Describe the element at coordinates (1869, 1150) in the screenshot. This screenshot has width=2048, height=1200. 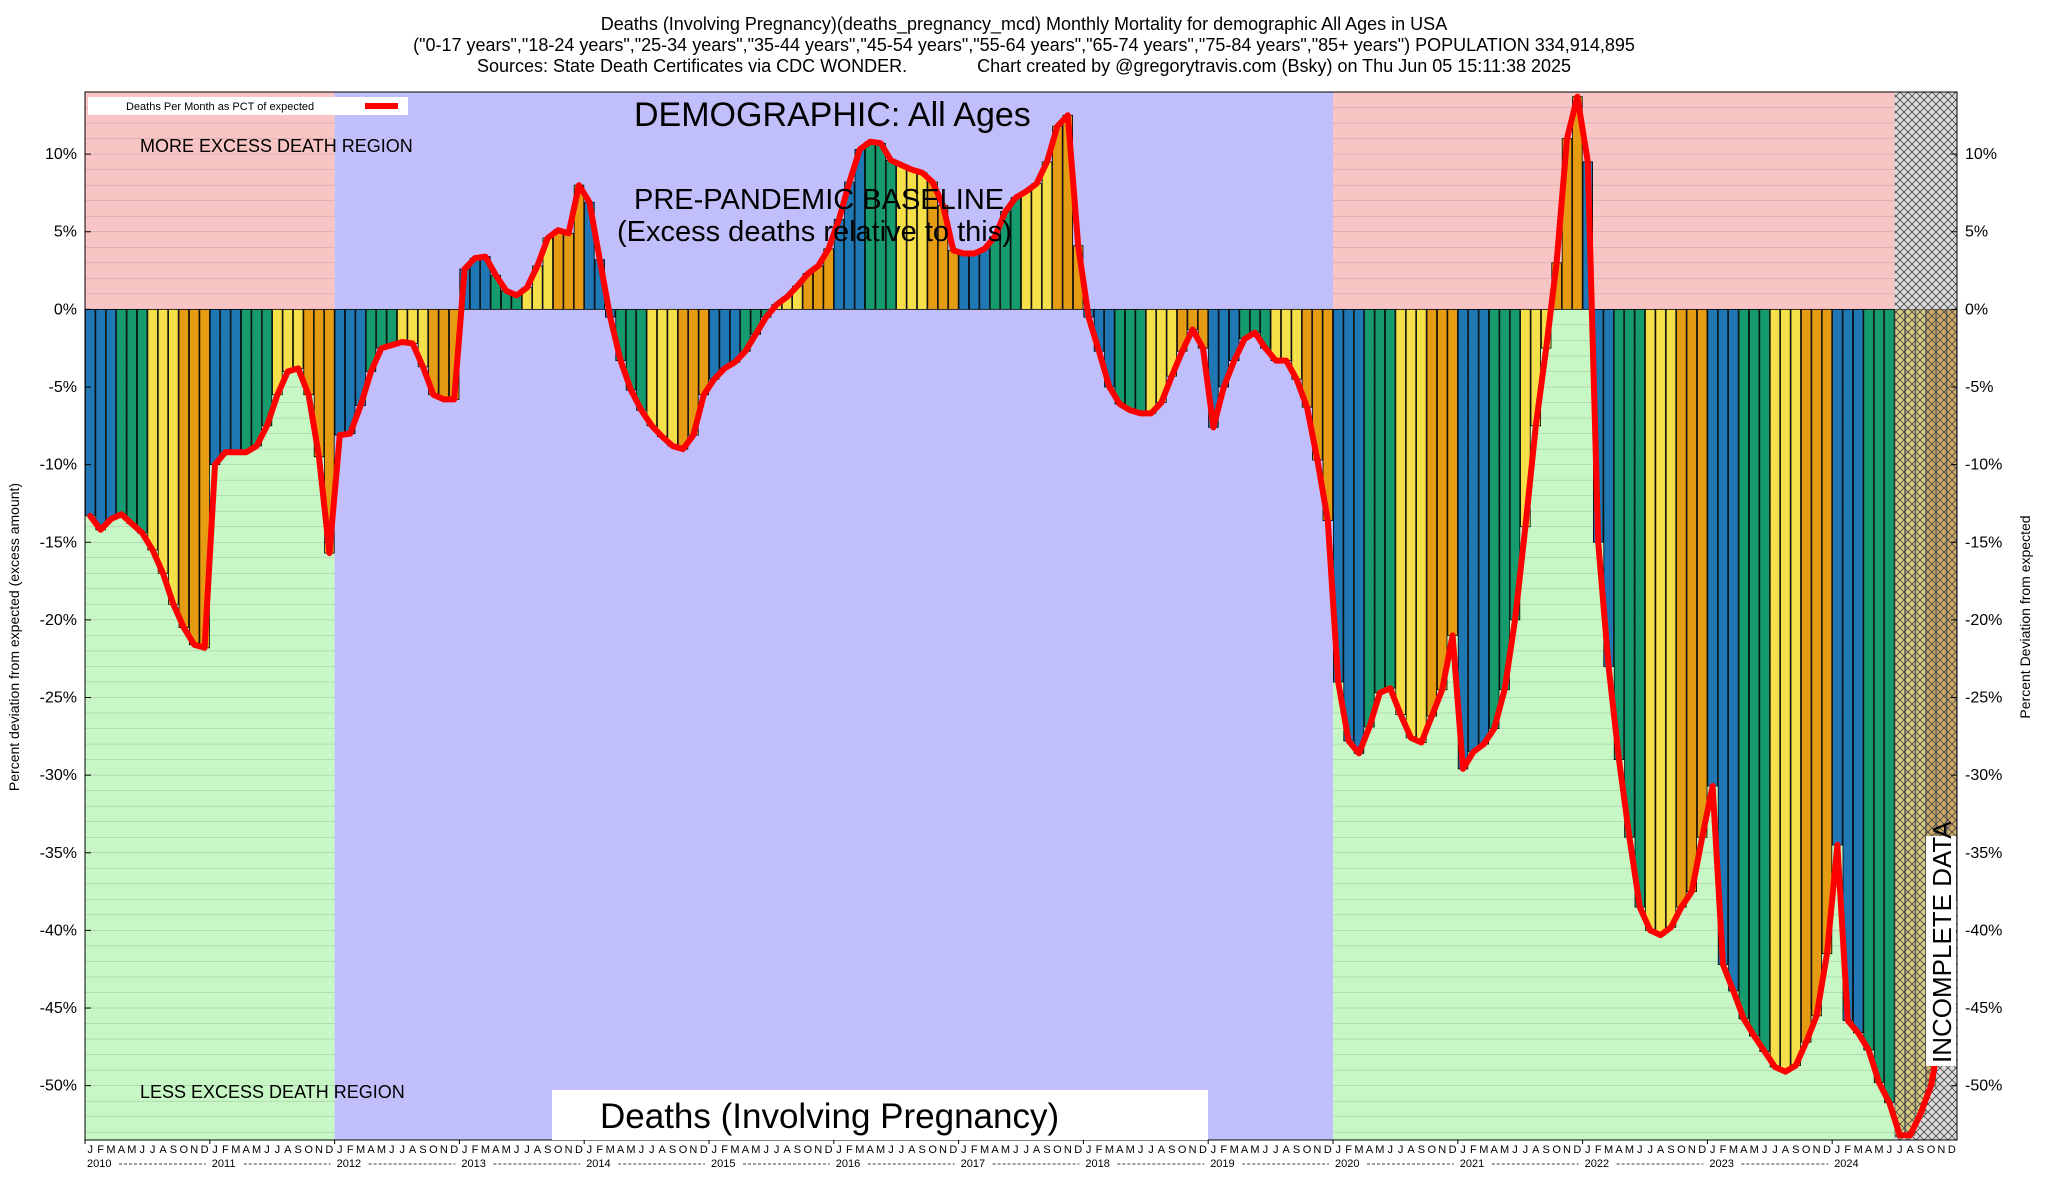
I see `x-month-label-171: A` at that location.